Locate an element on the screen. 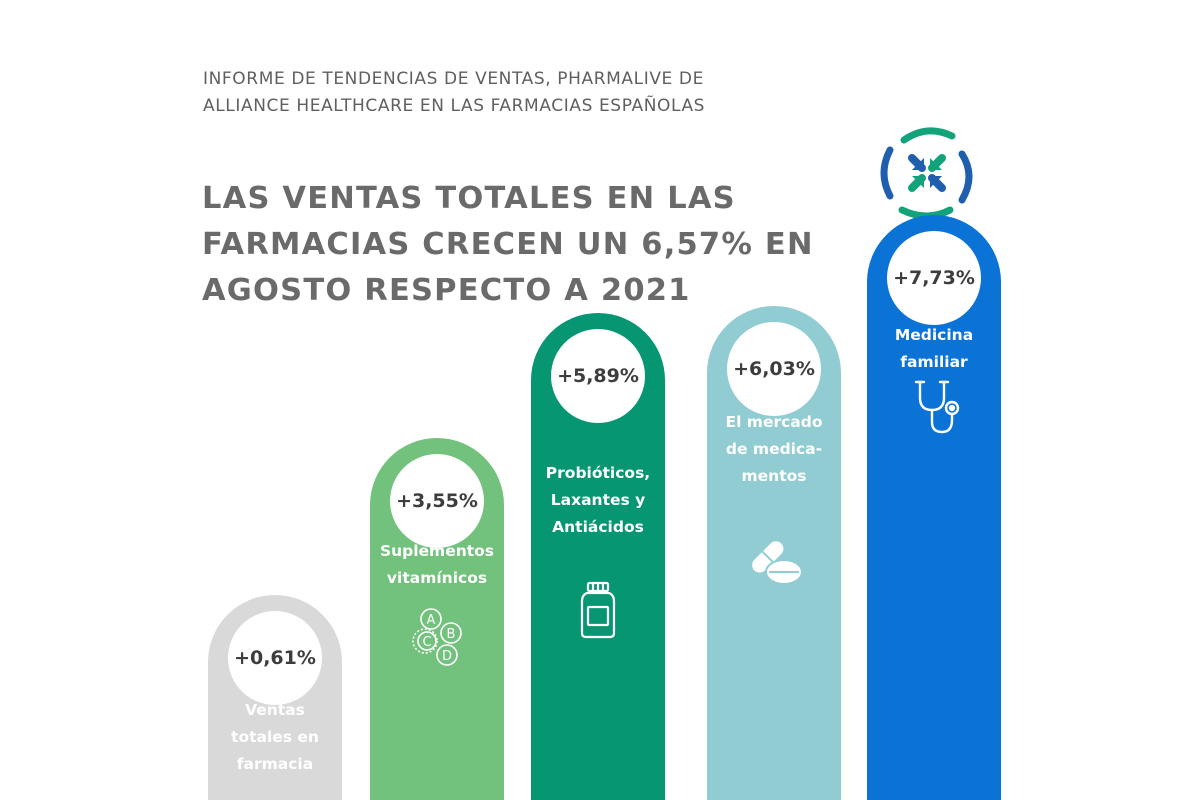  category-label-line: Antiácidos is located at coordinates (598, 527).